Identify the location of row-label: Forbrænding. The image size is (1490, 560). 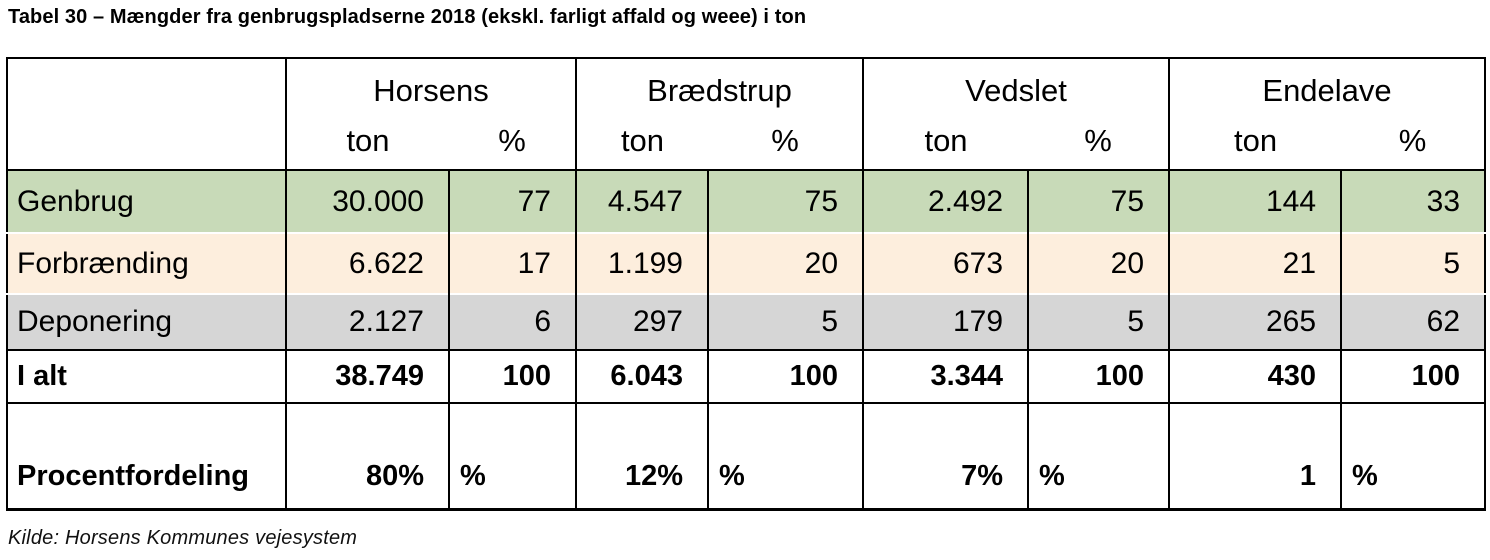
(146, 263).